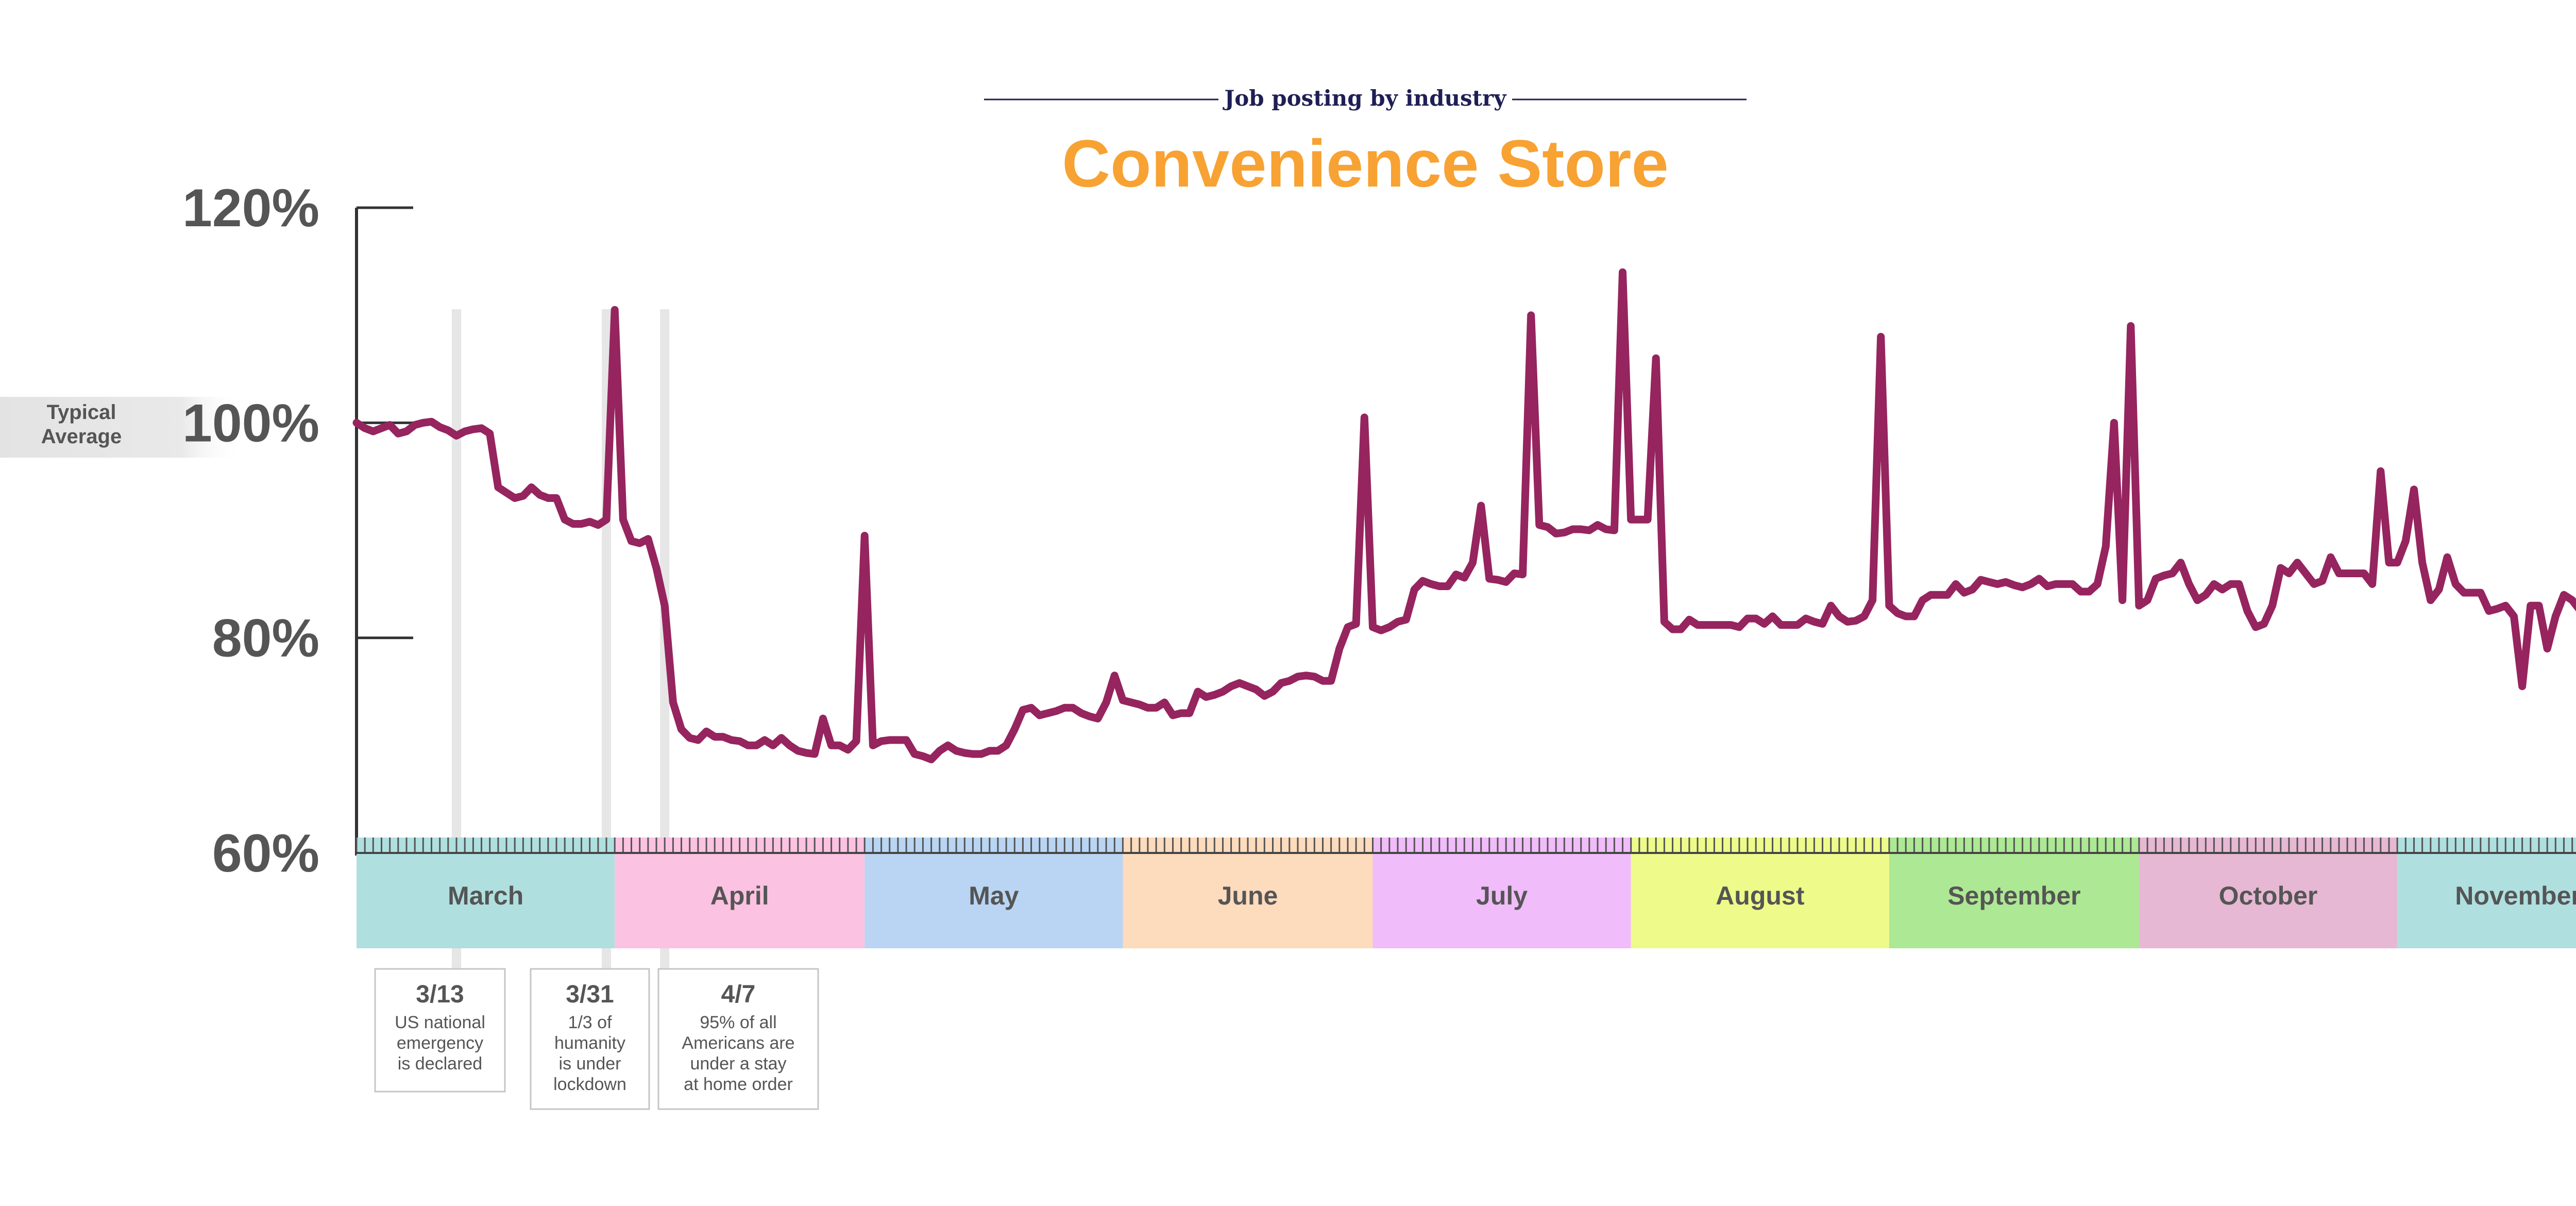  Describe the element at coordinates (250, 423) in the screenshot. I see `y-tick-label-100: 100%` at that location.